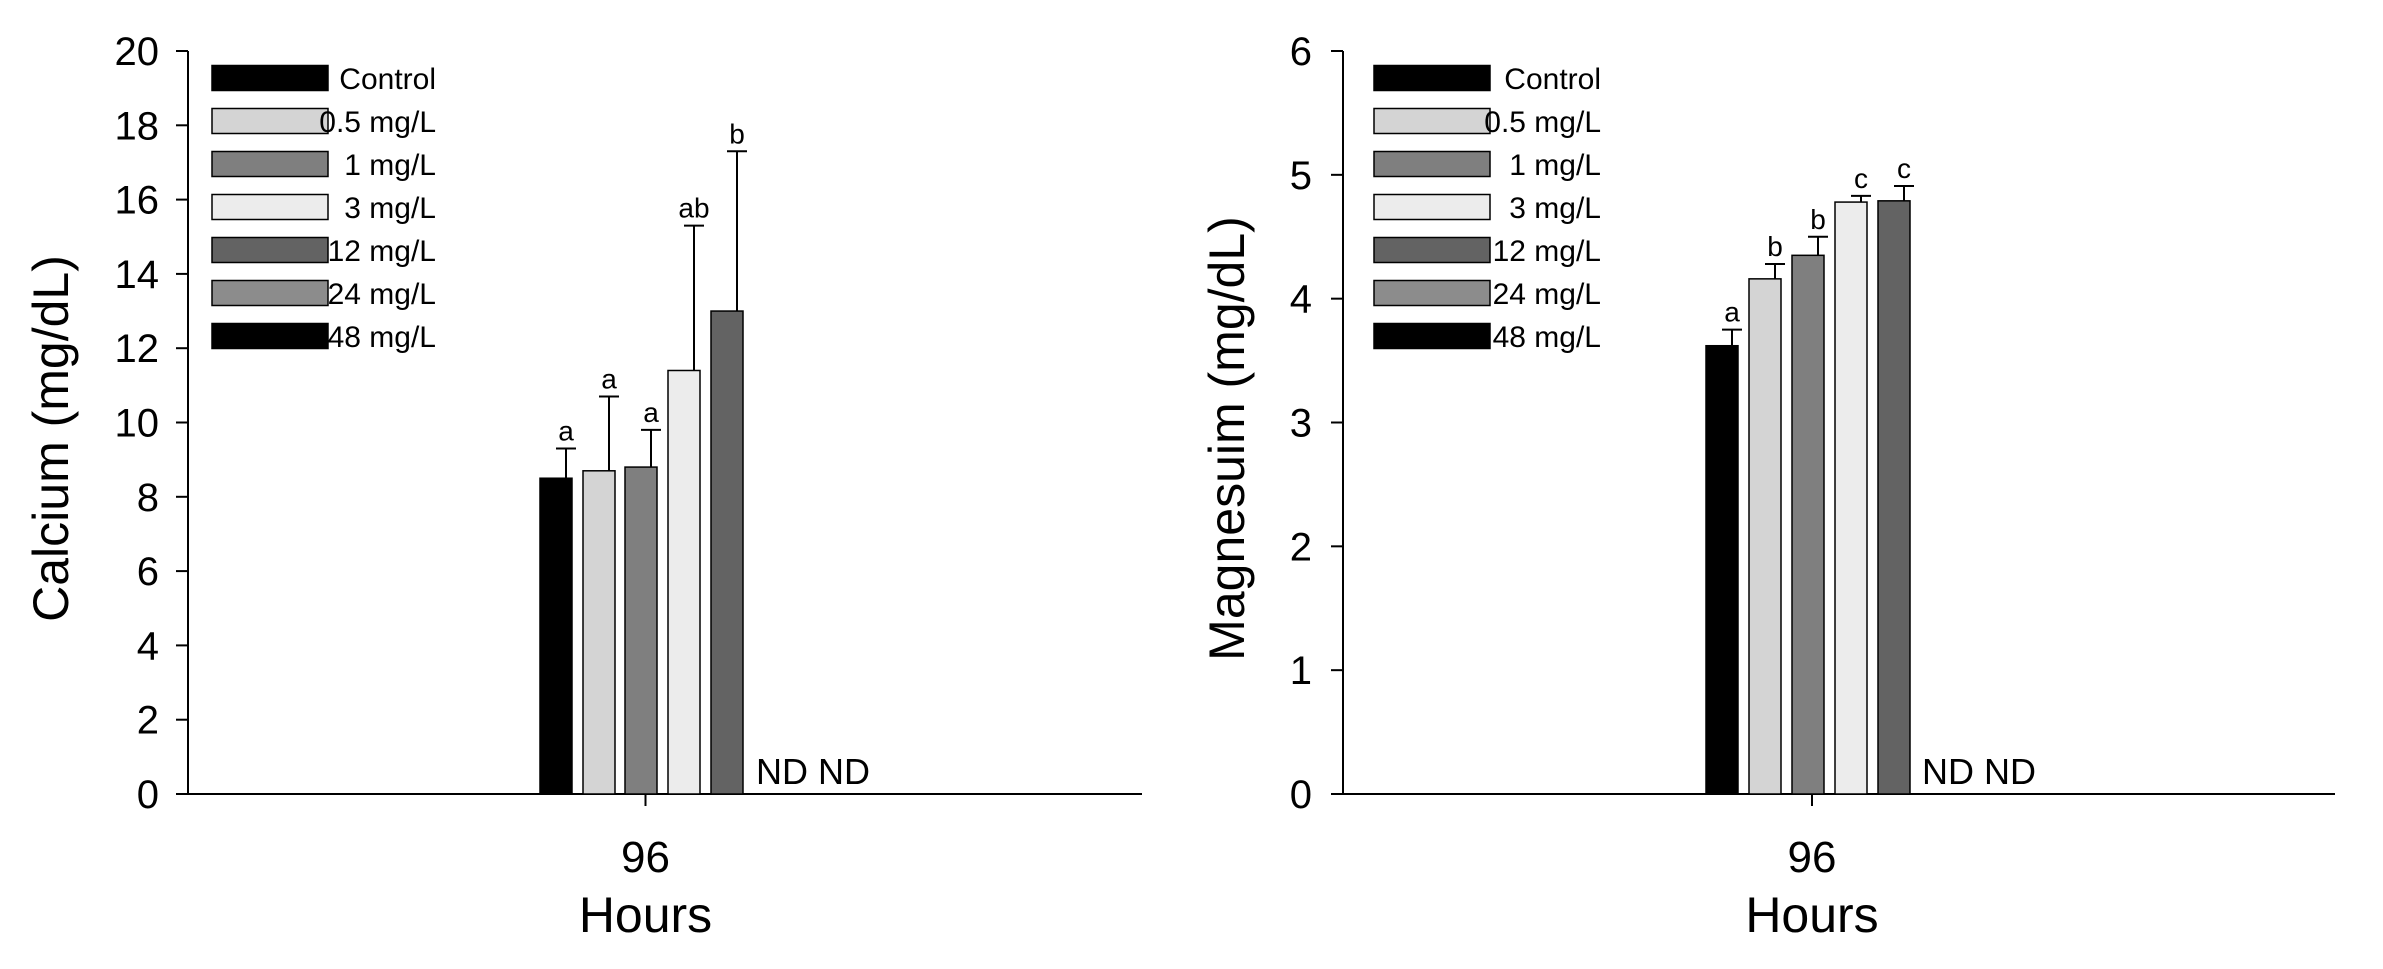 This screenshot has width=2383, height=969. I want to click on y-tick-label: 10, so click(137, 424).